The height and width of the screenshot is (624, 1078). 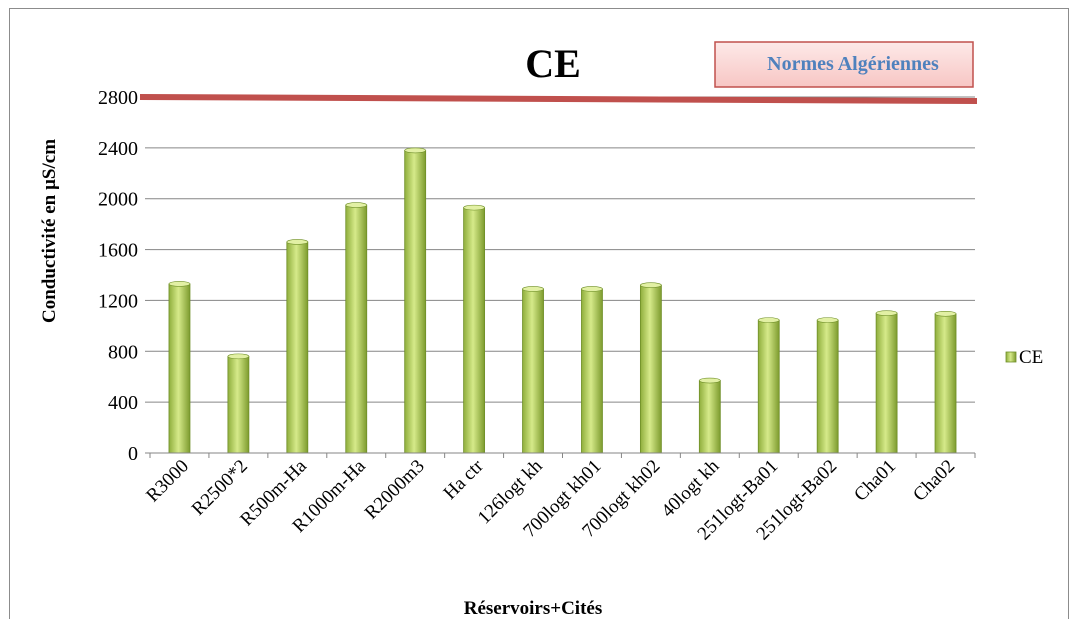 What do you see at coordinates (118, 301) in the screenshot?
I see `y-tick-label: 1200` at bounding box center [118, 301].